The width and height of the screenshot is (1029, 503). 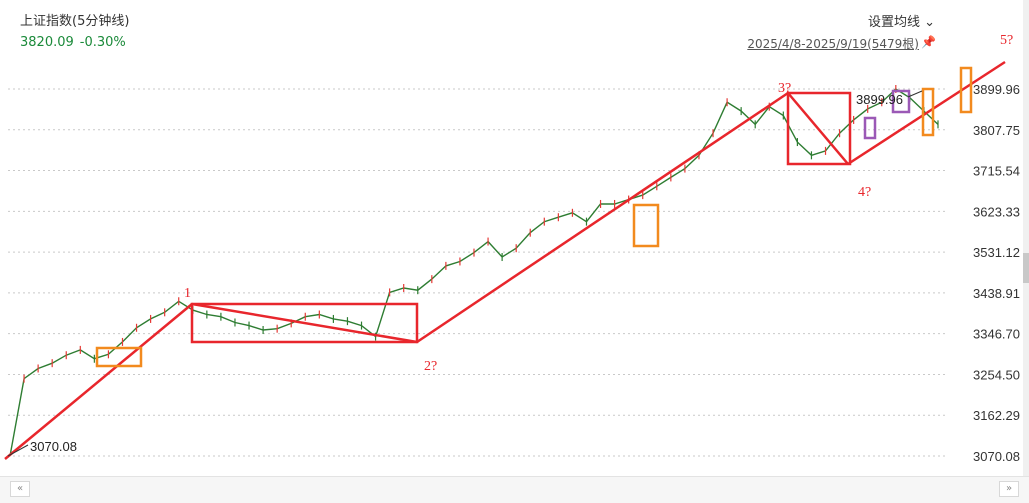 What do you see at coordinates (996, 456) in the screenshot?
I see `y-tick-label: 3070.08` at bounding box center [996, 456].